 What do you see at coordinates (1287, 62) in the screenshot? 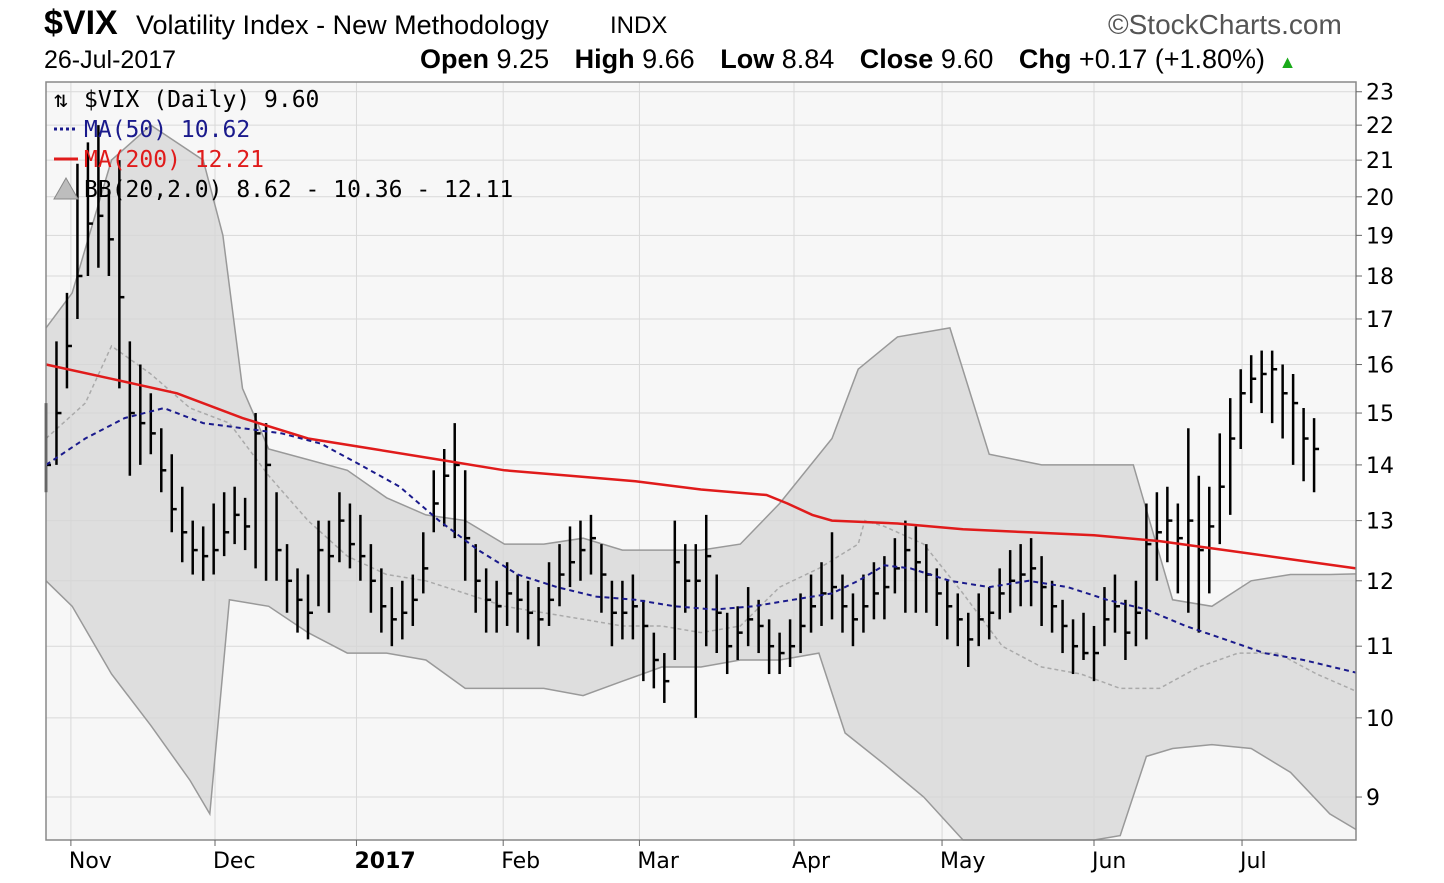
I see `up-triangle-icon: ▲` at bounding box center [1287, 62].